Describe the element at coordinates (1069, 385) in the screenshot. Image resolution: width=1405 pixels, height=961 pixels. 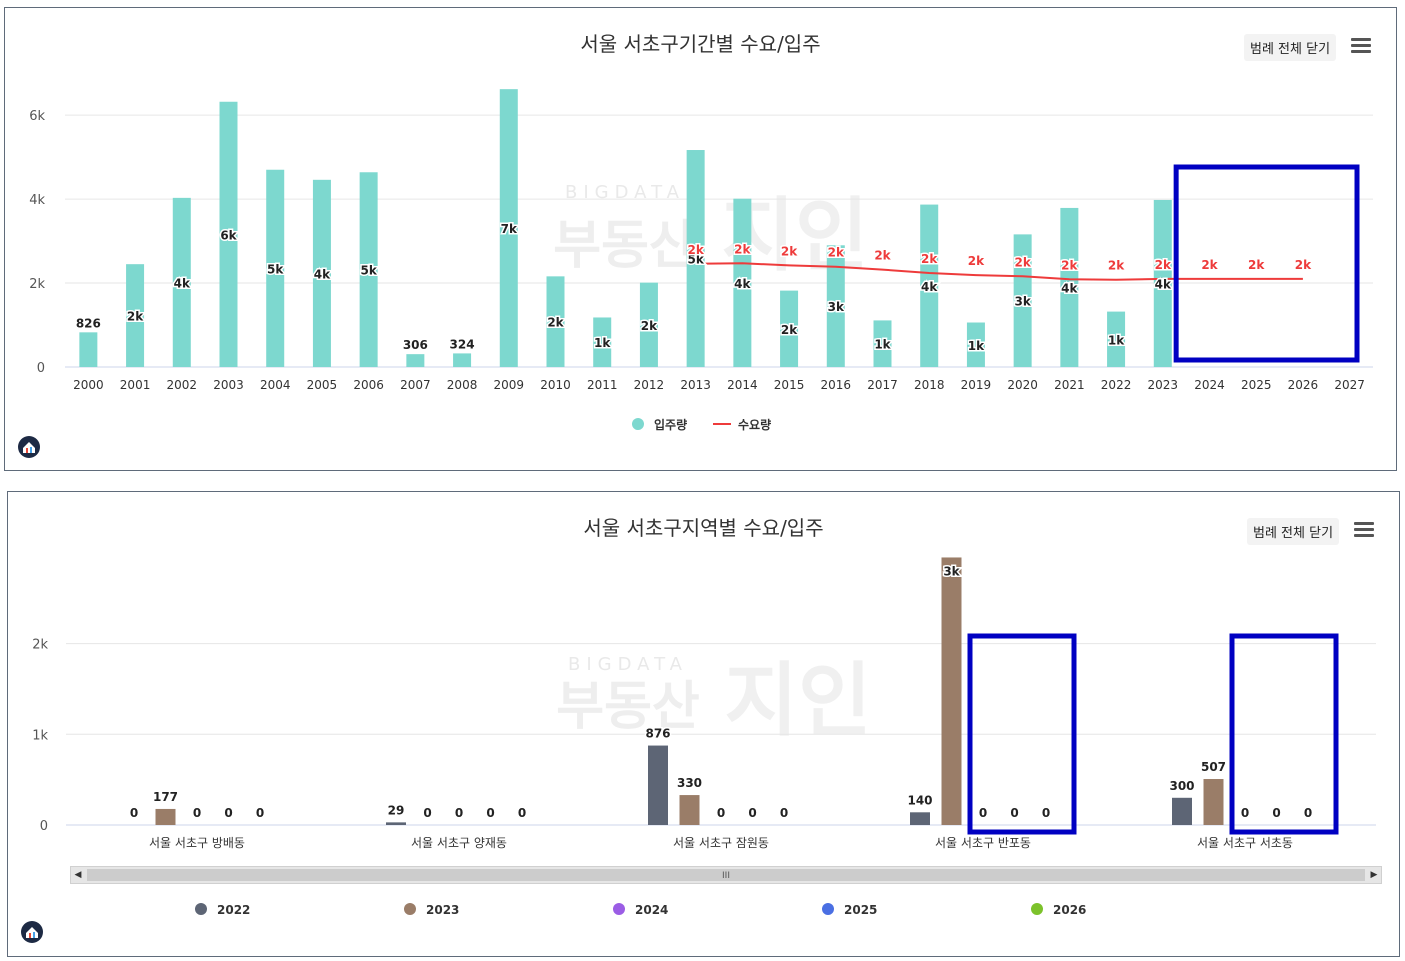
I see `x-tick-label: 2021` at that location.